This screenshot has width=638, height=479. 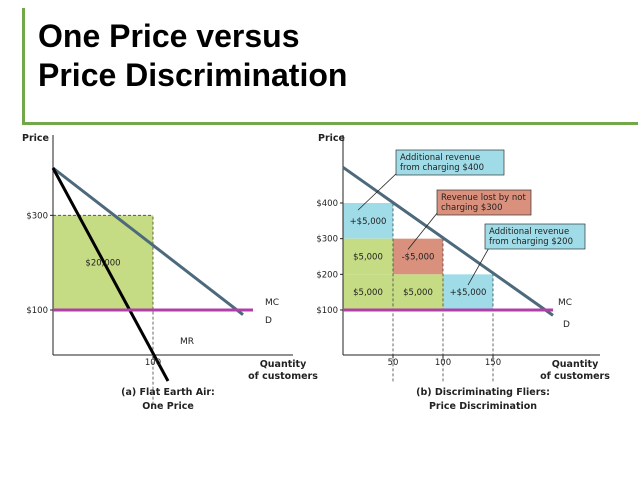 What do you see at coordinates (393, 363) in the screenshot?
I see `chart-b-x-tick-label-0: 50` at bounding box center [393, 363].